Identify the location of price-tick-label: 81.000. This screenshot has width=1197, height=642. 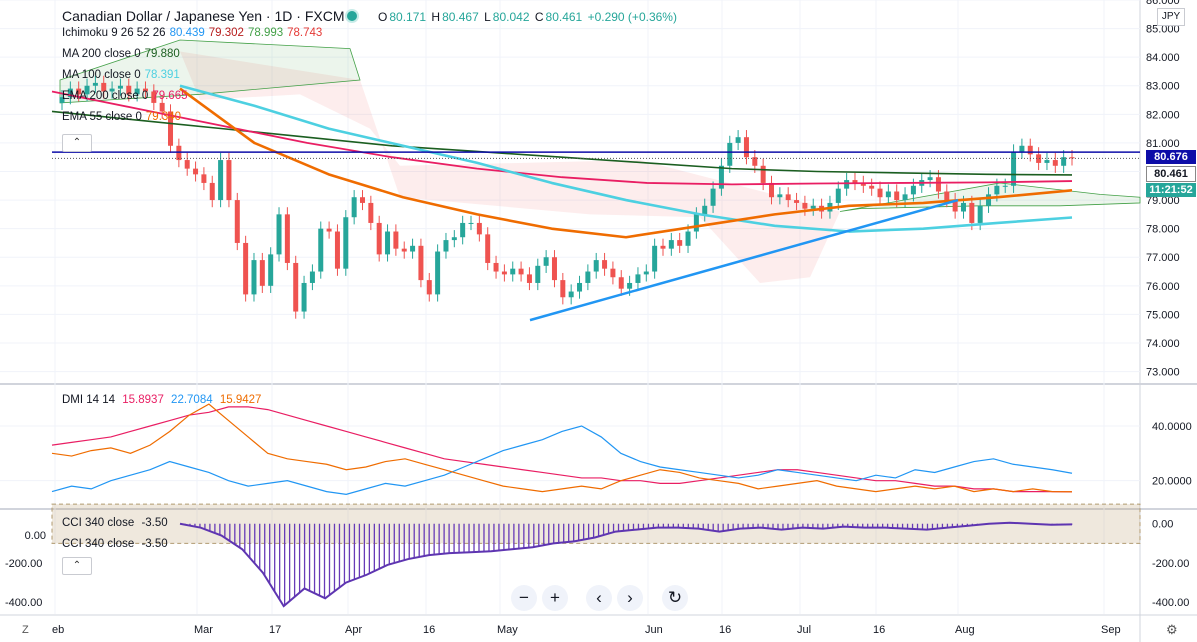
(1163, 144).